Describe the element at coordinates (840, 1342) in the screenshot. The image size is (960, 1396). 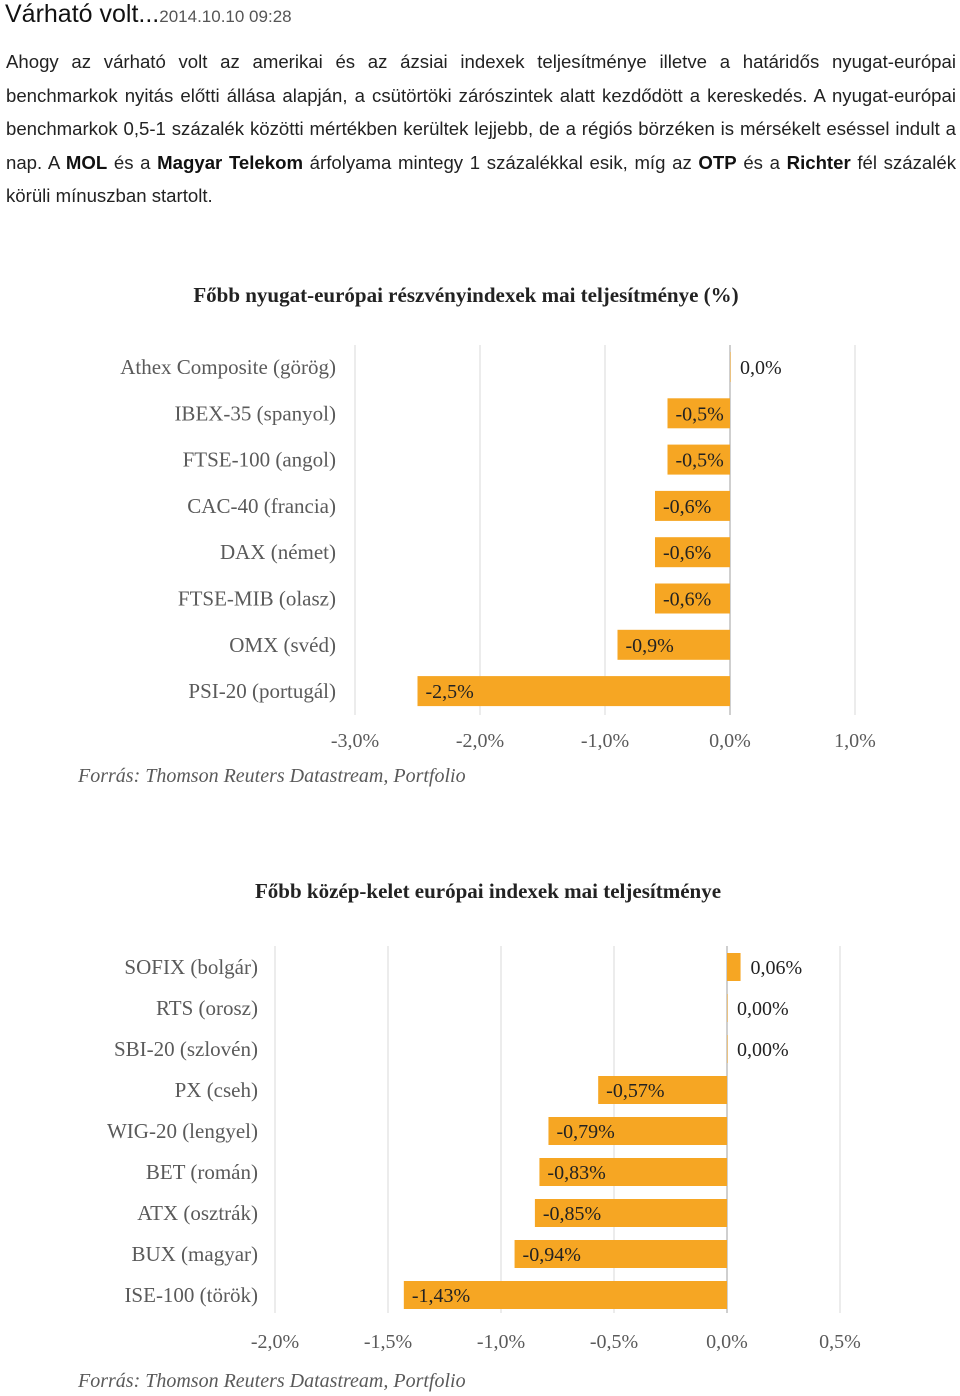
I see `tick-label: 0,5%` at that location.